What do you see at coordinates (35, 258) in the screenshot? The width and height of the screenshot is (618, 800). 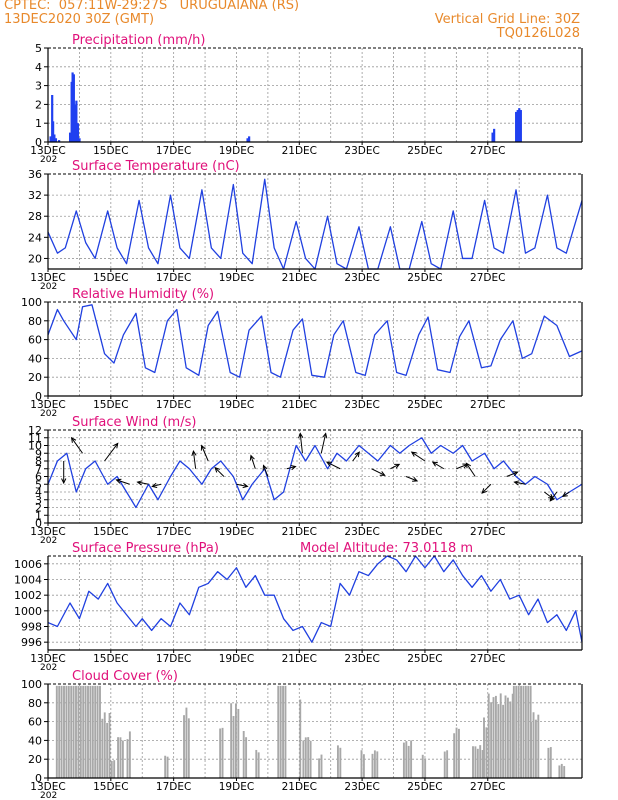 I see `y-tick-label: 20` at bounding box center [35, 258].